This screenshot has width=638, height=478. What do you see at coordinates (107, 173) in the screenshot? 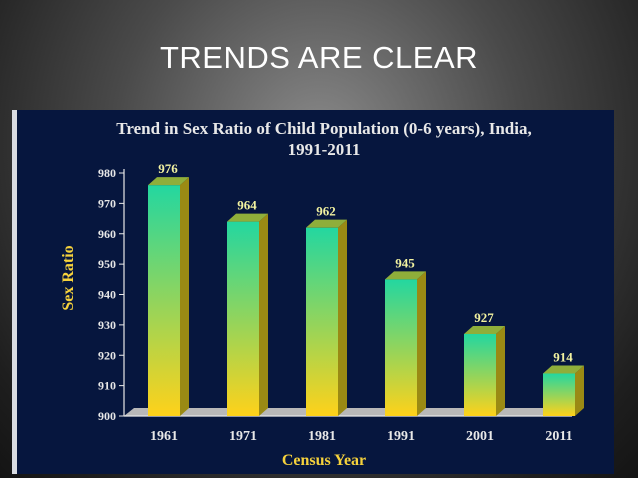
I see `y-tick-label: 980` at bounding box center [107, 173].